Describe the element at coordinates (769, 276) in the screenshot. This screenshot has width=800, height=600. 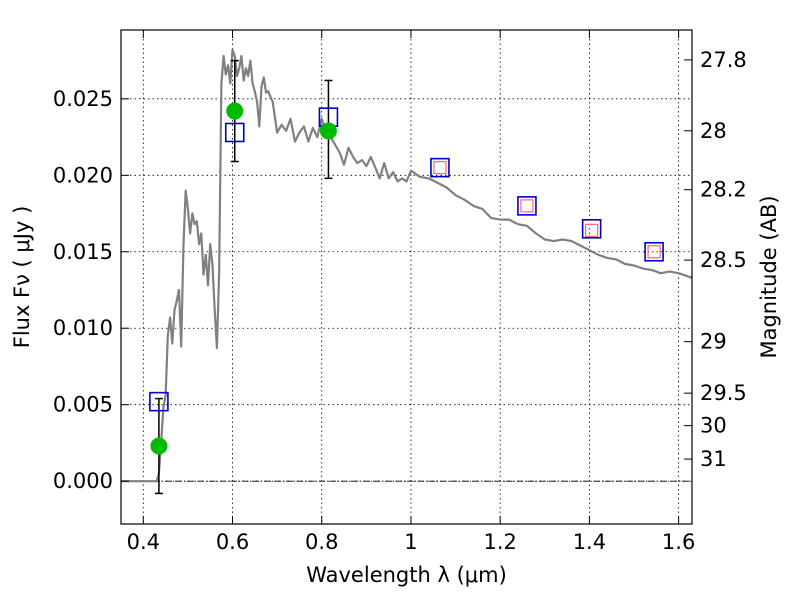
I see `y-axis-label-right: Magnitude (AB)` at that location.